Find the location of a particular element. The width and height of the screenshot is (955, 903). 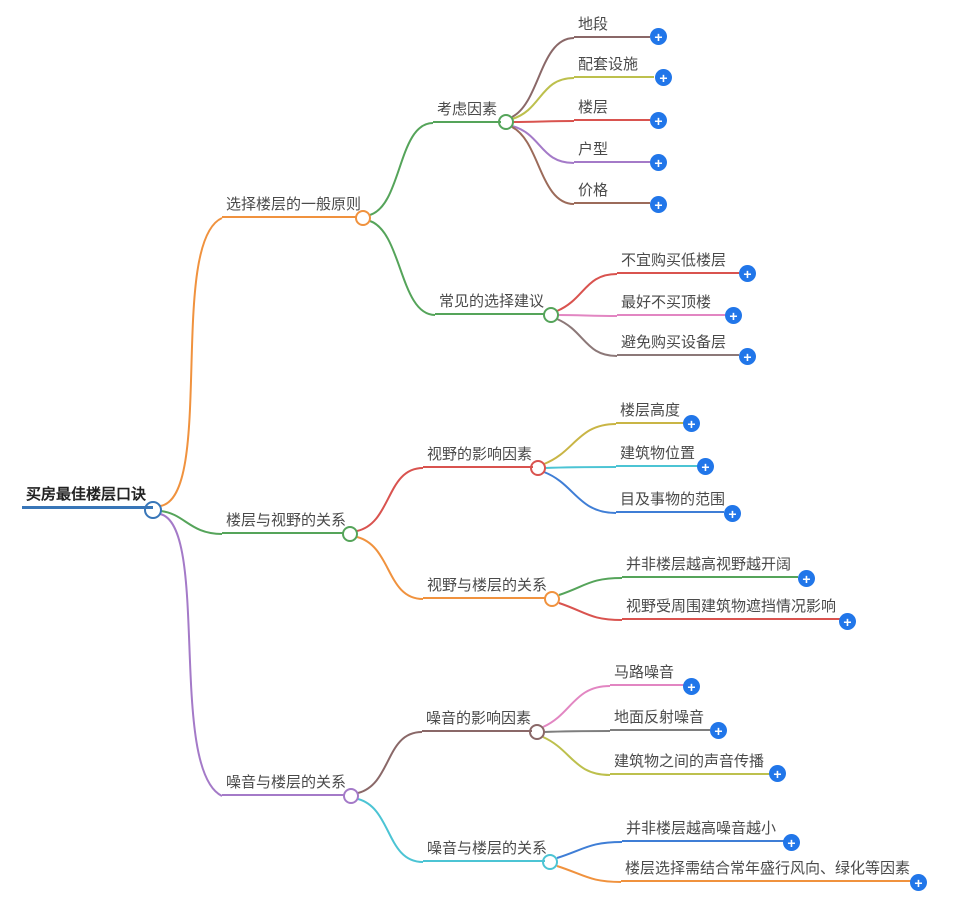

branch-floor-view-relation: 楼层与视野的关系 is located at coordinates (284, 522).